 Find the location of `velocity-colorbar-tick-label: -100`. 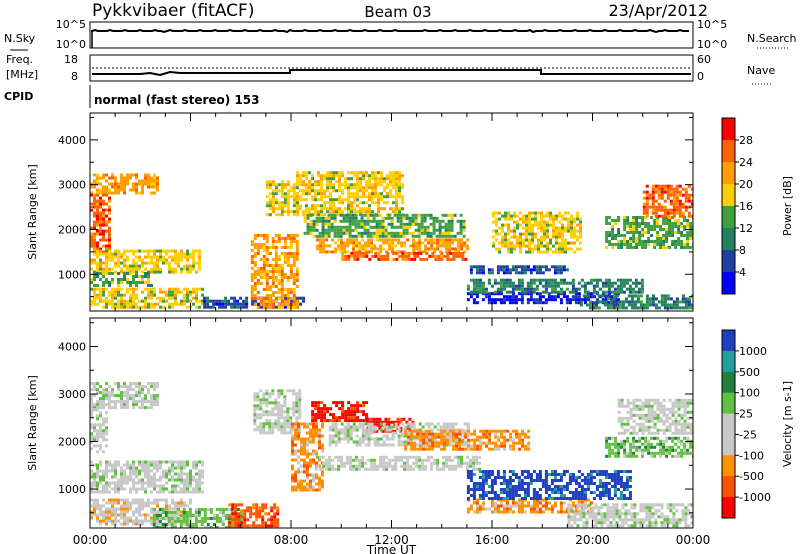

velocity-colorbar-tick-label: -100 is located at coordinates (751, 455).